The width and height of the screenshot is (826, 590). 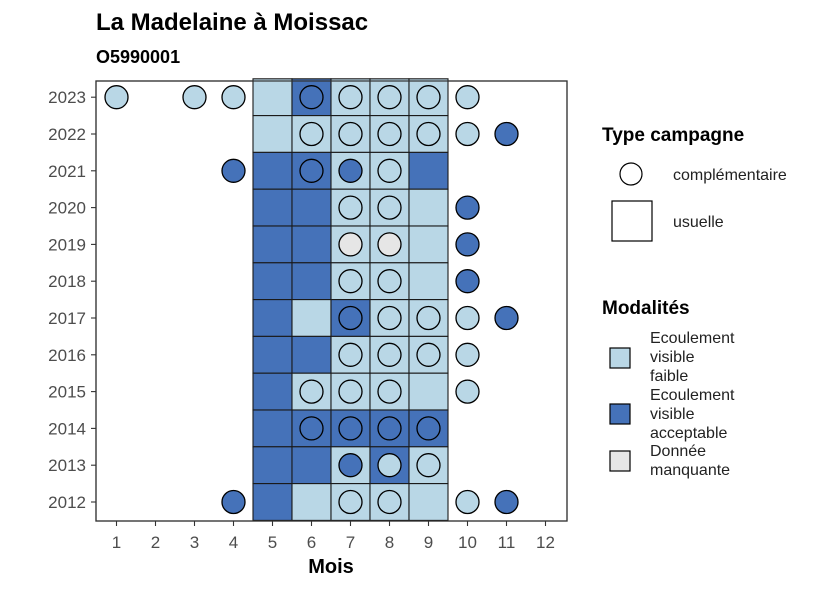 I want to click on chart-subtitle: O5990001, so click(x=138, y=57).